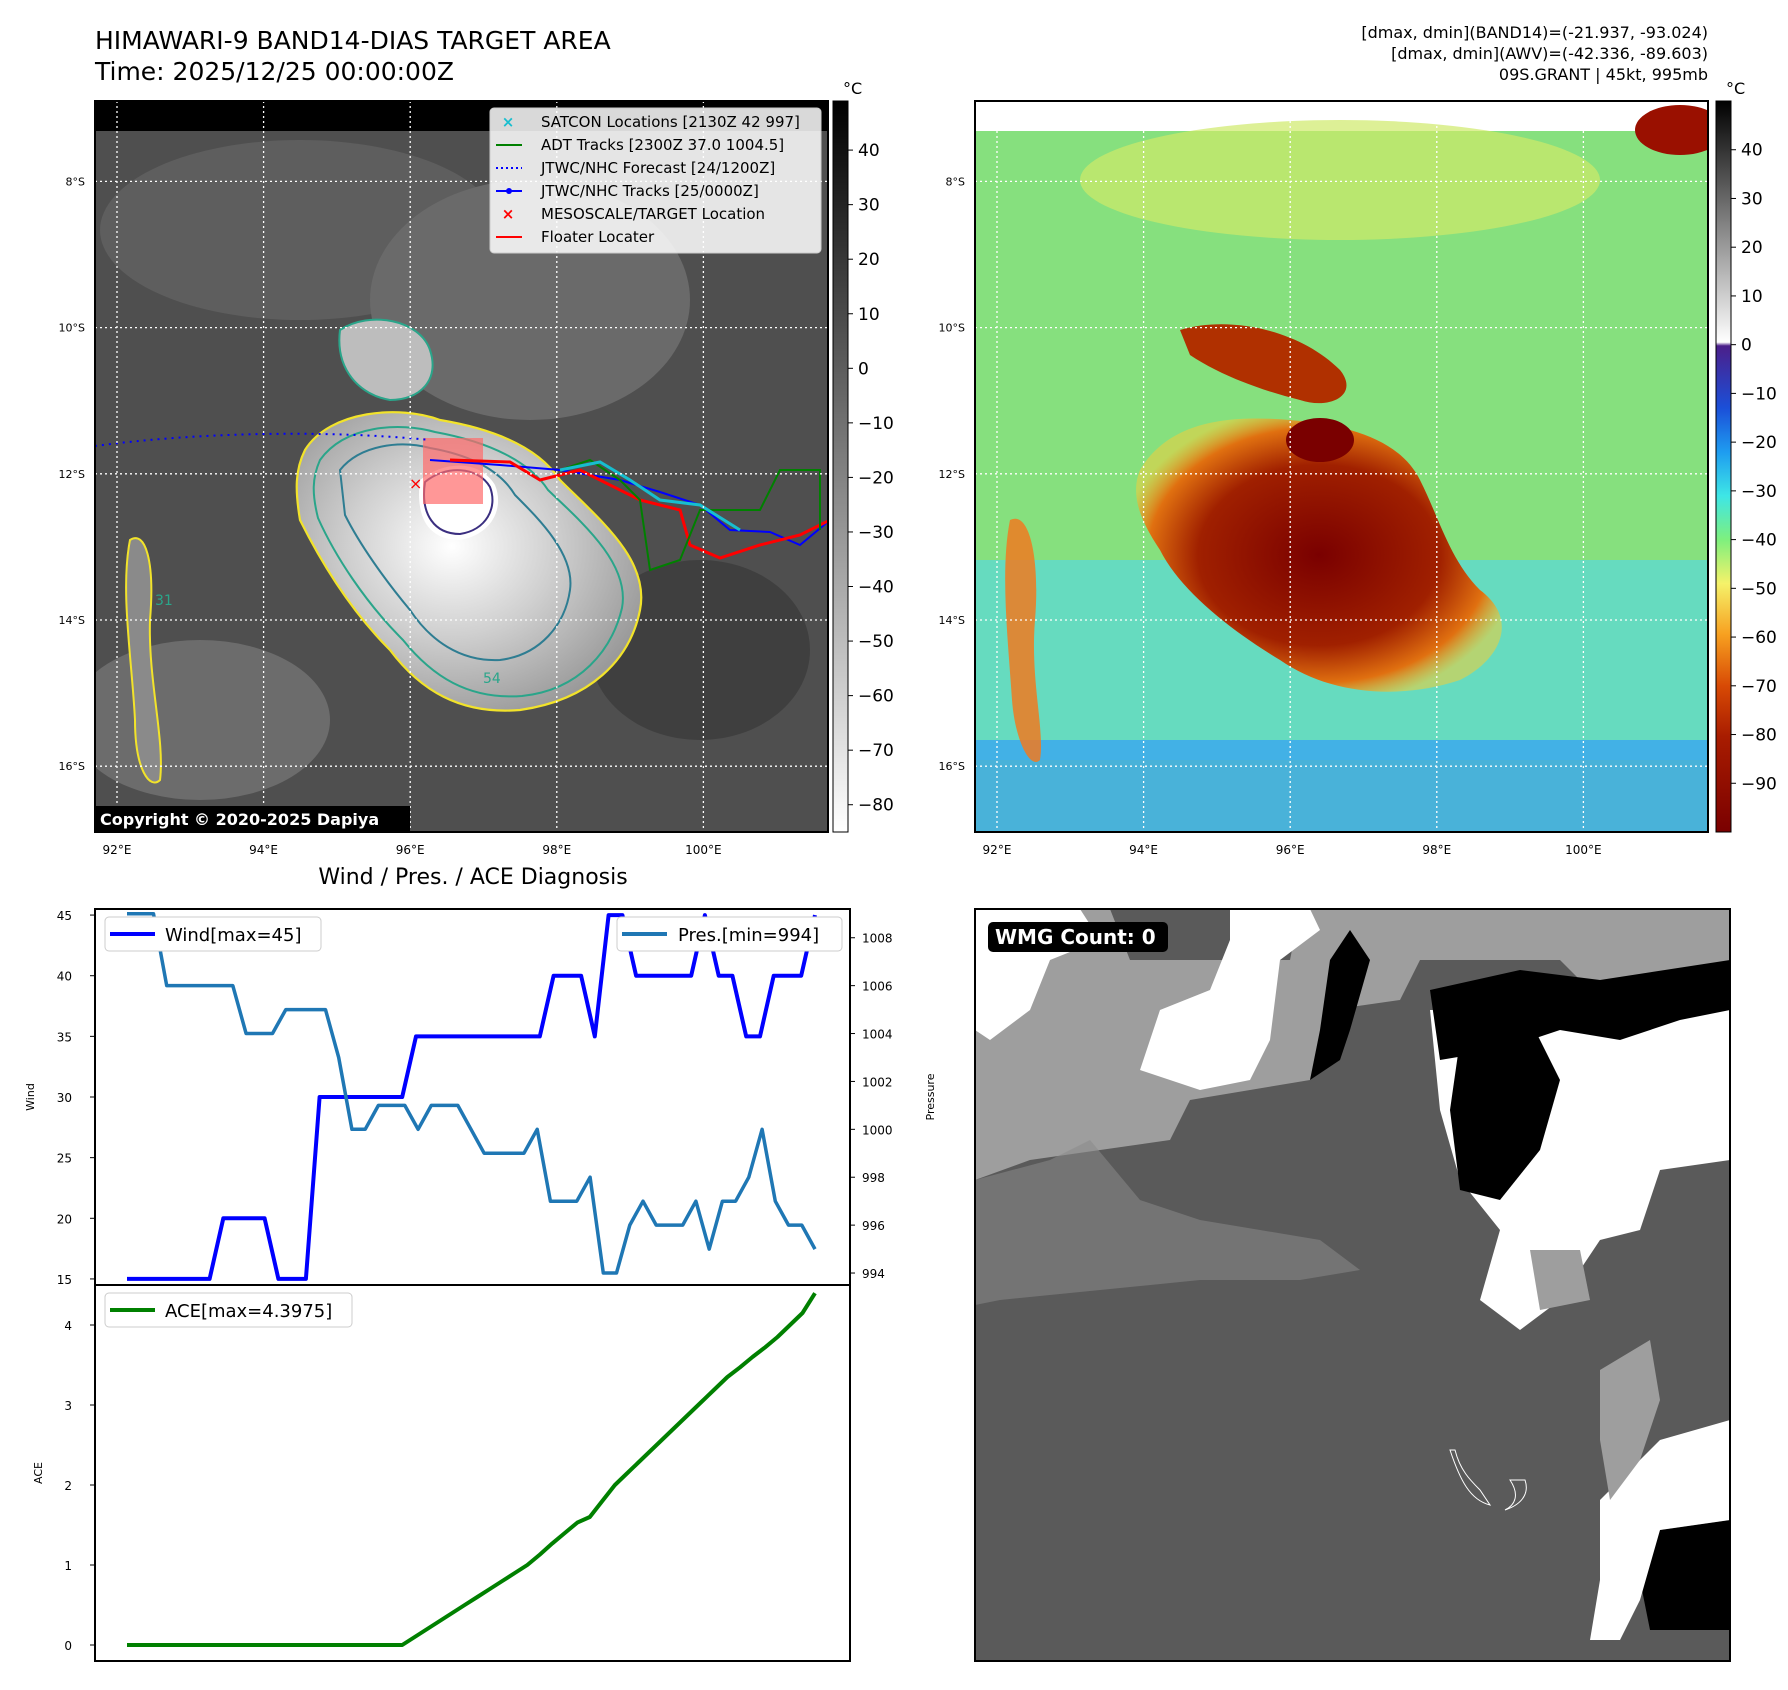  What do you see at coordinates (649, 191) in the screenshot?
I see `legend-label: JTWC/NHC Tracks [25/0000Z]` at bounding box center [649, 191].